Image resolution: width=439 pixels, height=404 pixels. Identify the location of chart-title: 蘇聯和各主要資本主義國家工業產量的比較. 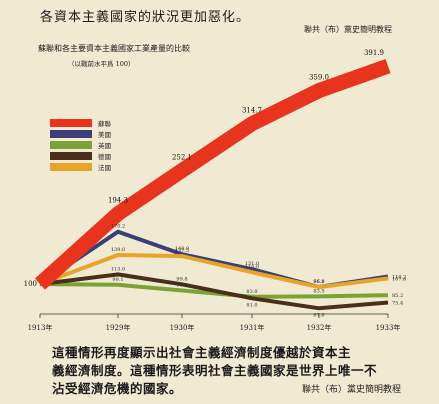
(114, 48).